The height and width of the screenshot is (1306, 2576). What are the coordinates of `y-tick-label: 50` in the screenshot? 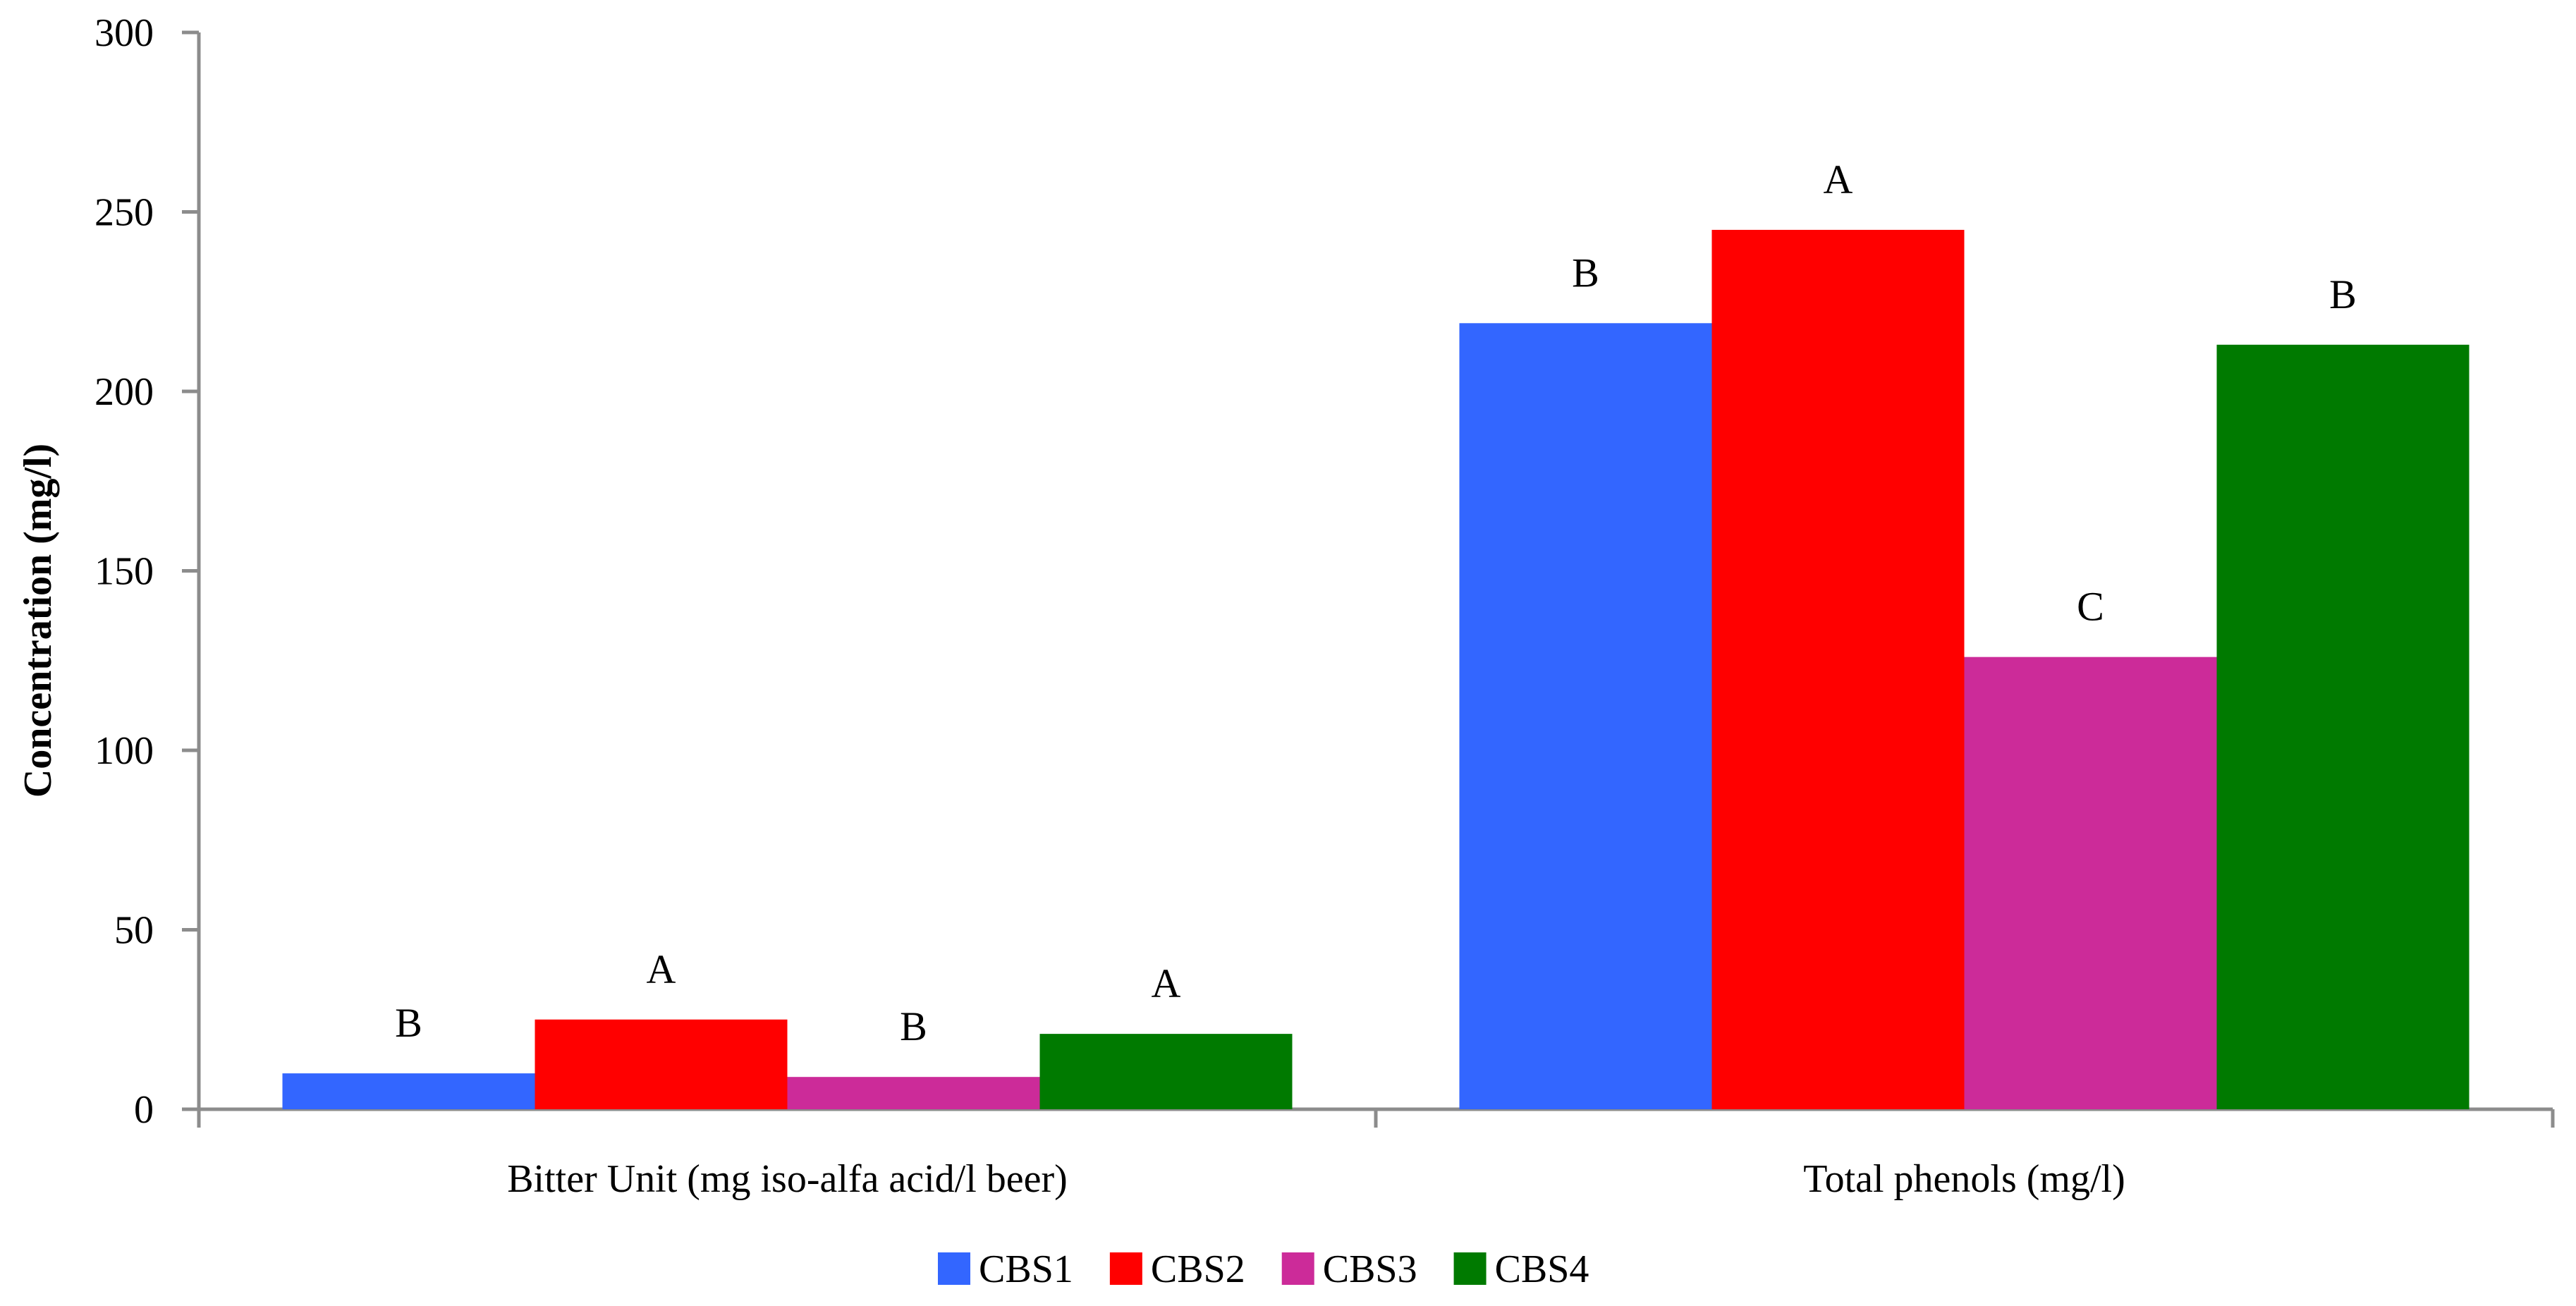 It's located at (134, 931).